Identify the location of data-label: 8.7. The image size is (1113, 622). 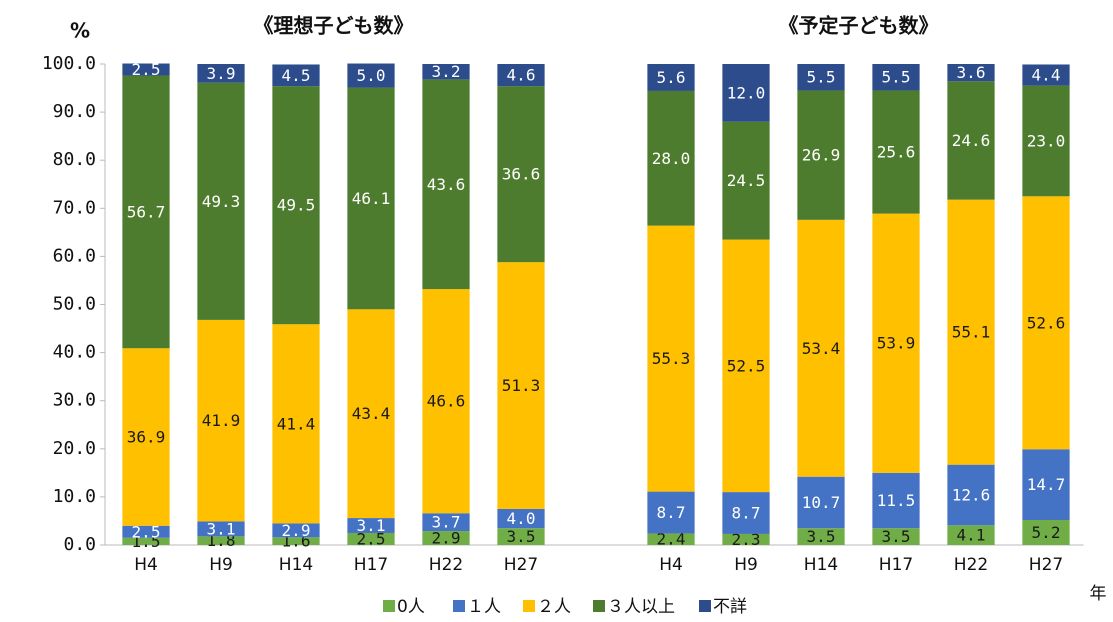
(671, 512).